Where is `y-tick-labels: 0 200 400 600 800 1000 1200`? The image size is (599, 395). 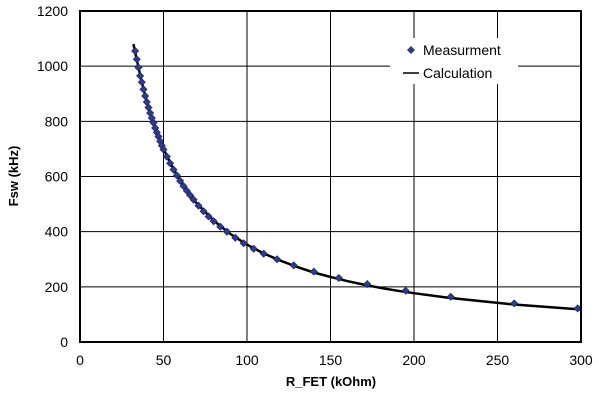
y-tick-labels: 0 200 400 600 800 1000 1200 is located at coordinates (52, 176).